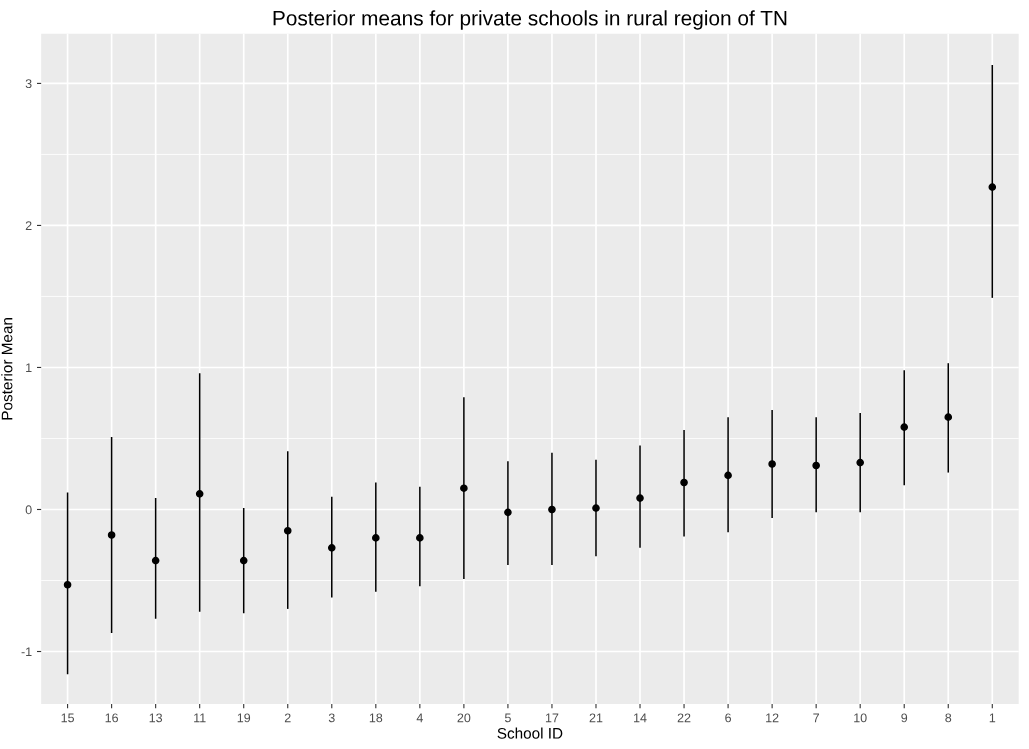  What do you see at coordinates (992, 718) in the screenshot?
I see `x-tick-label: 1` at bounding box center [992, 718].